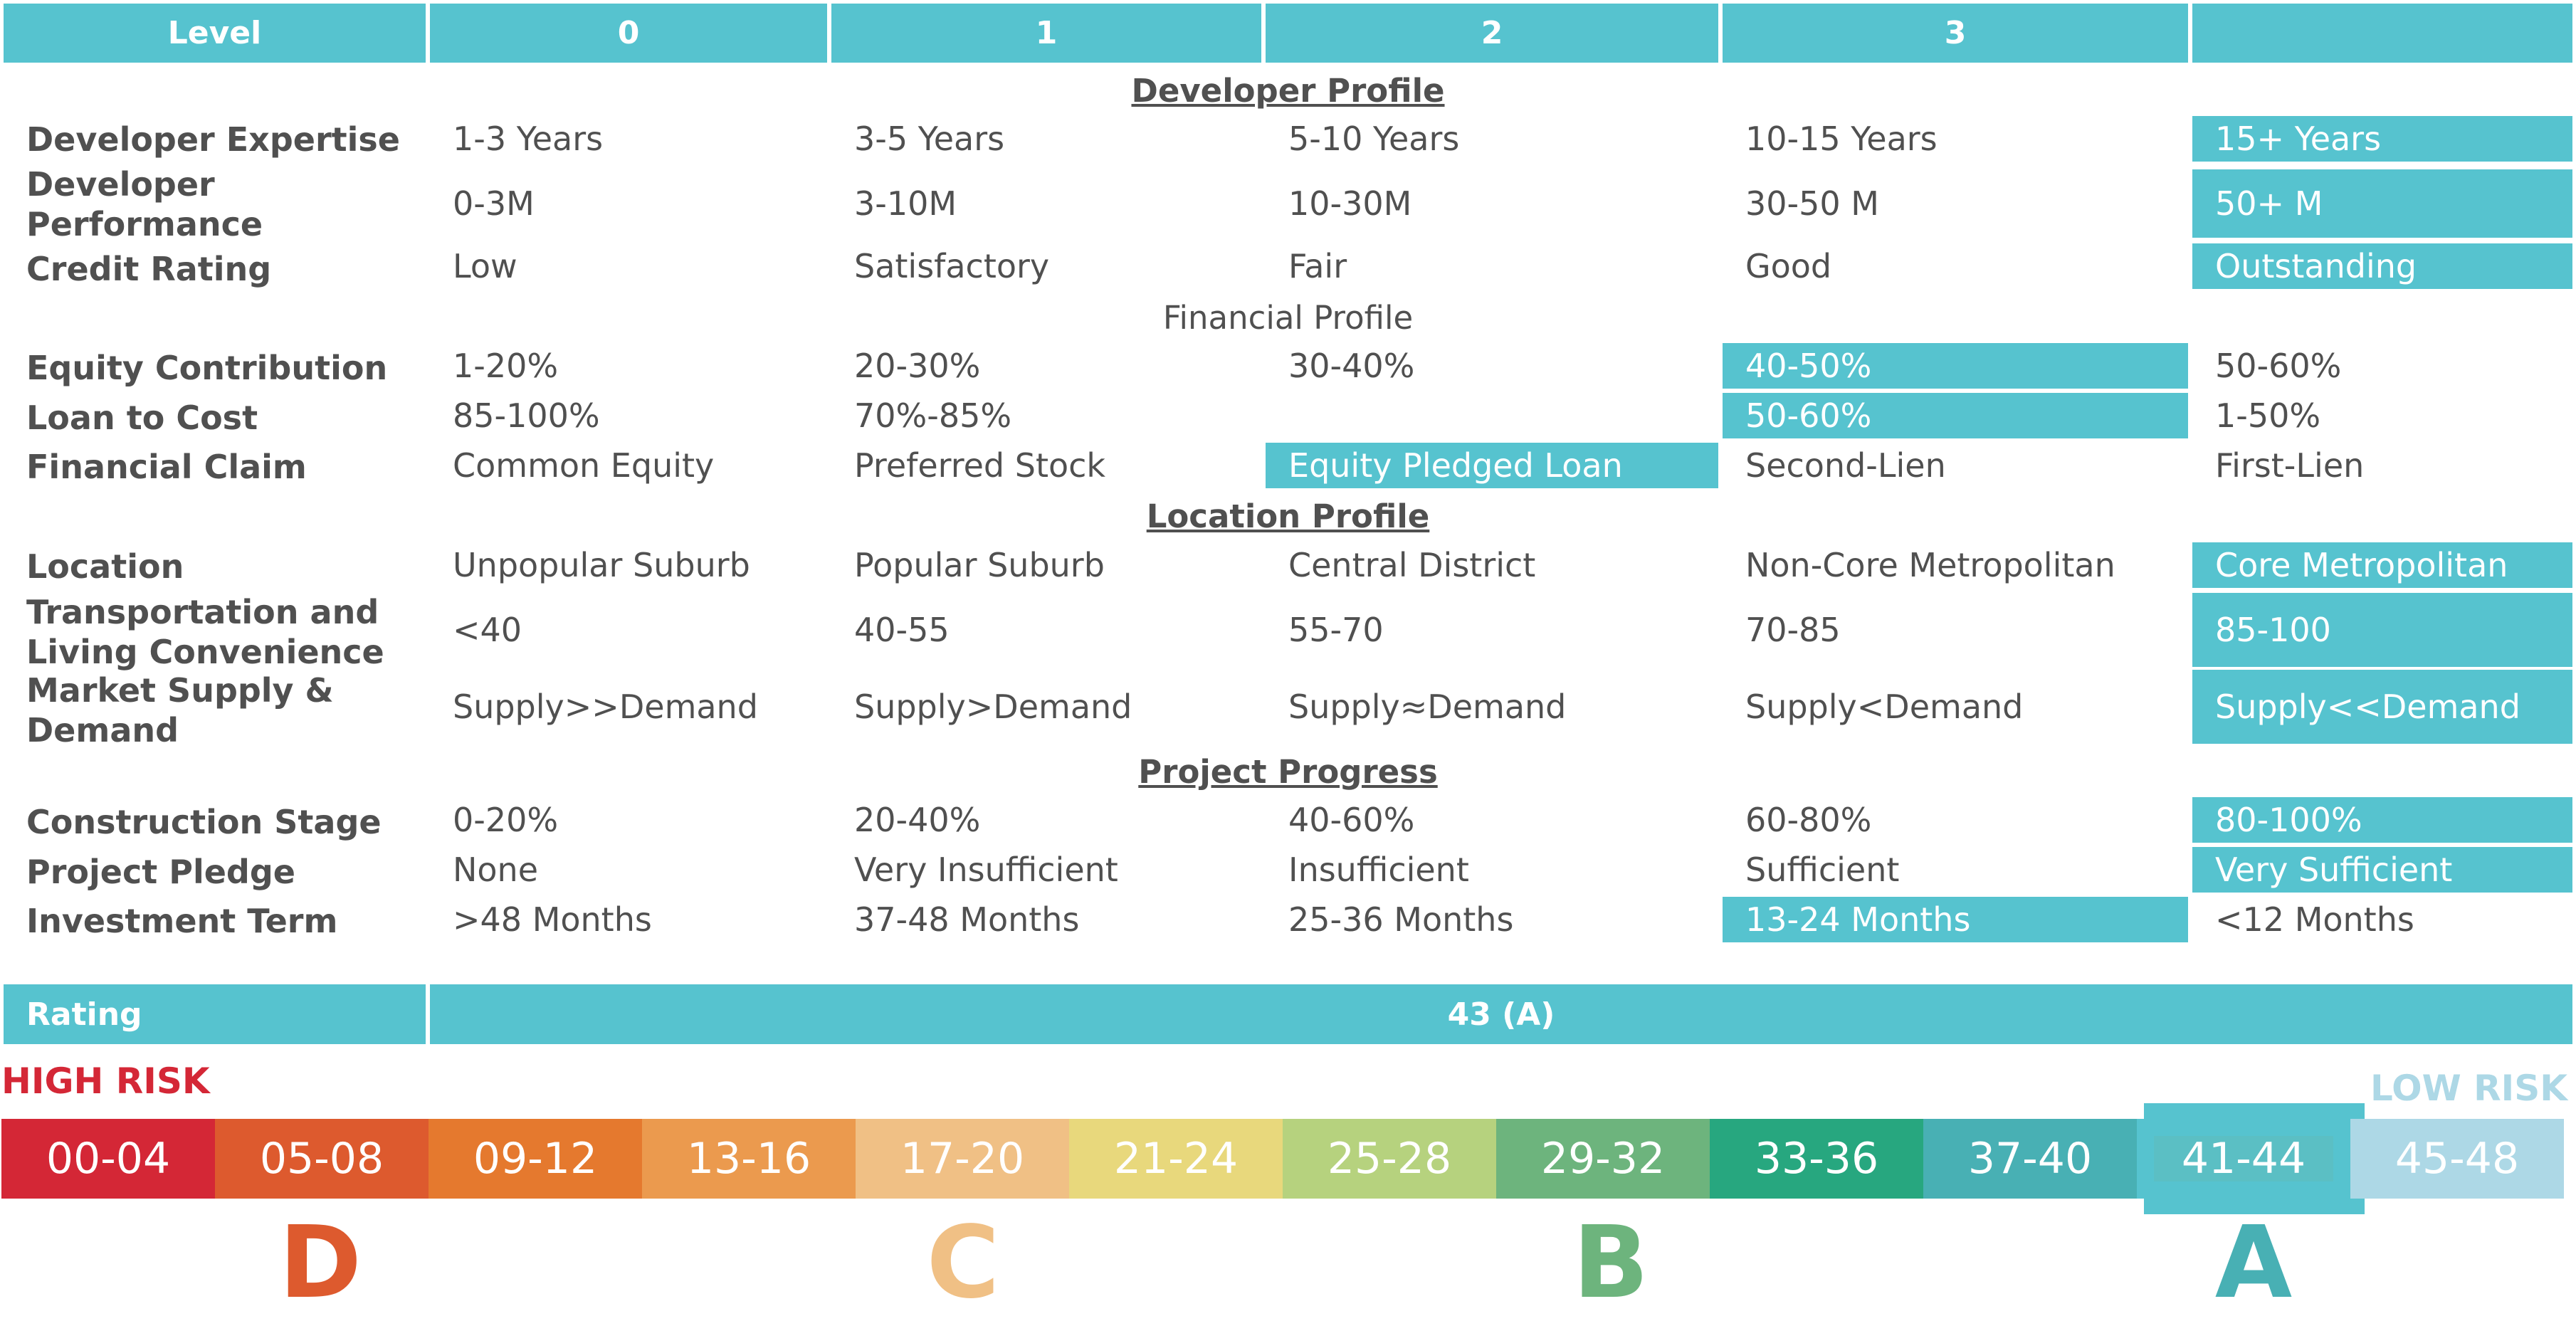  Describe the element at coordinates (1288, 516) in the screenshot. I see `section-location-profile: Location Profile` at that location.